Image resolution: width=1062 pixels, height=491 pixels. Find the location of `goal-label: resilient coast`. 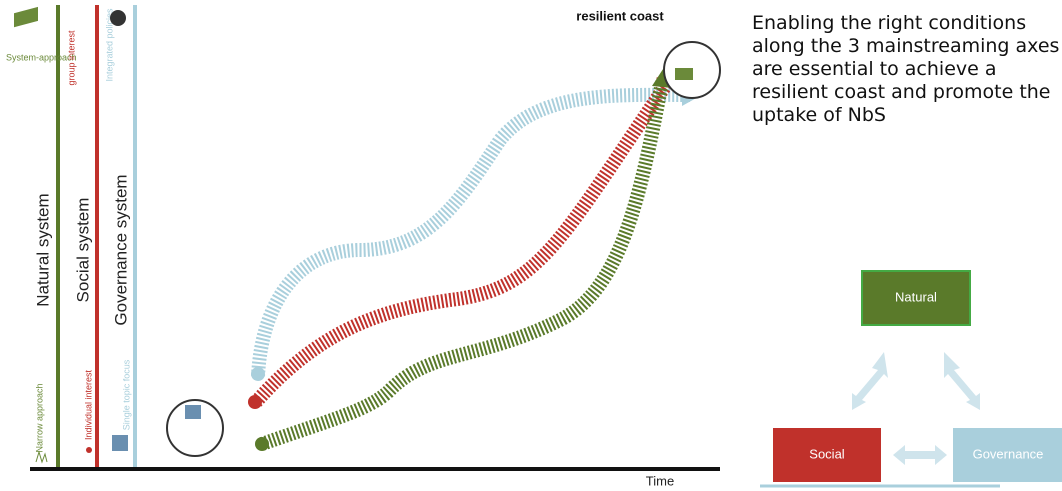

goal-label: resilient coast is located at coordinates (620, 15).